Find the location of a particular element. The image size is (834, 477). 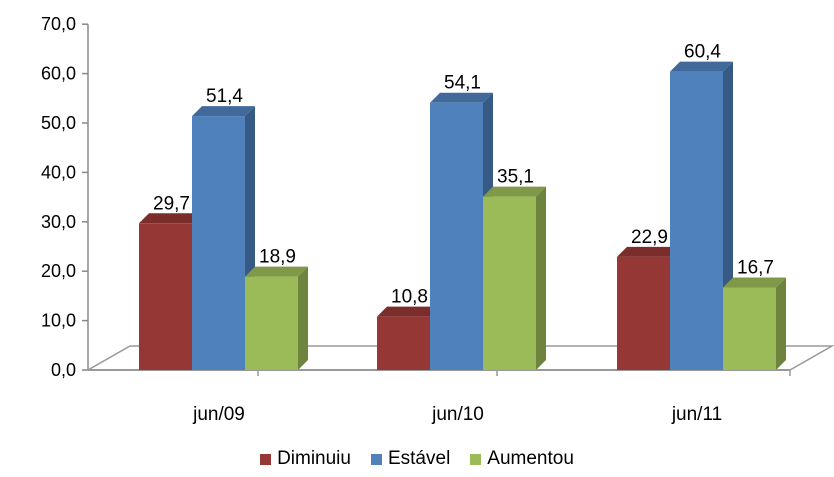

legend: Diminuiu Estável Aumentou is located at coordinates (417, 459).